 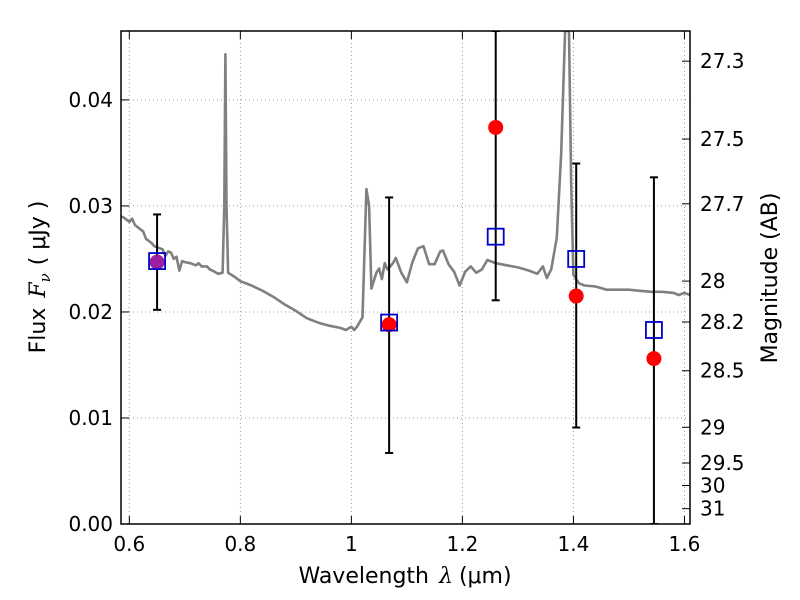 I want to click on x-tick-label: 1, so click(x=351, y=544).